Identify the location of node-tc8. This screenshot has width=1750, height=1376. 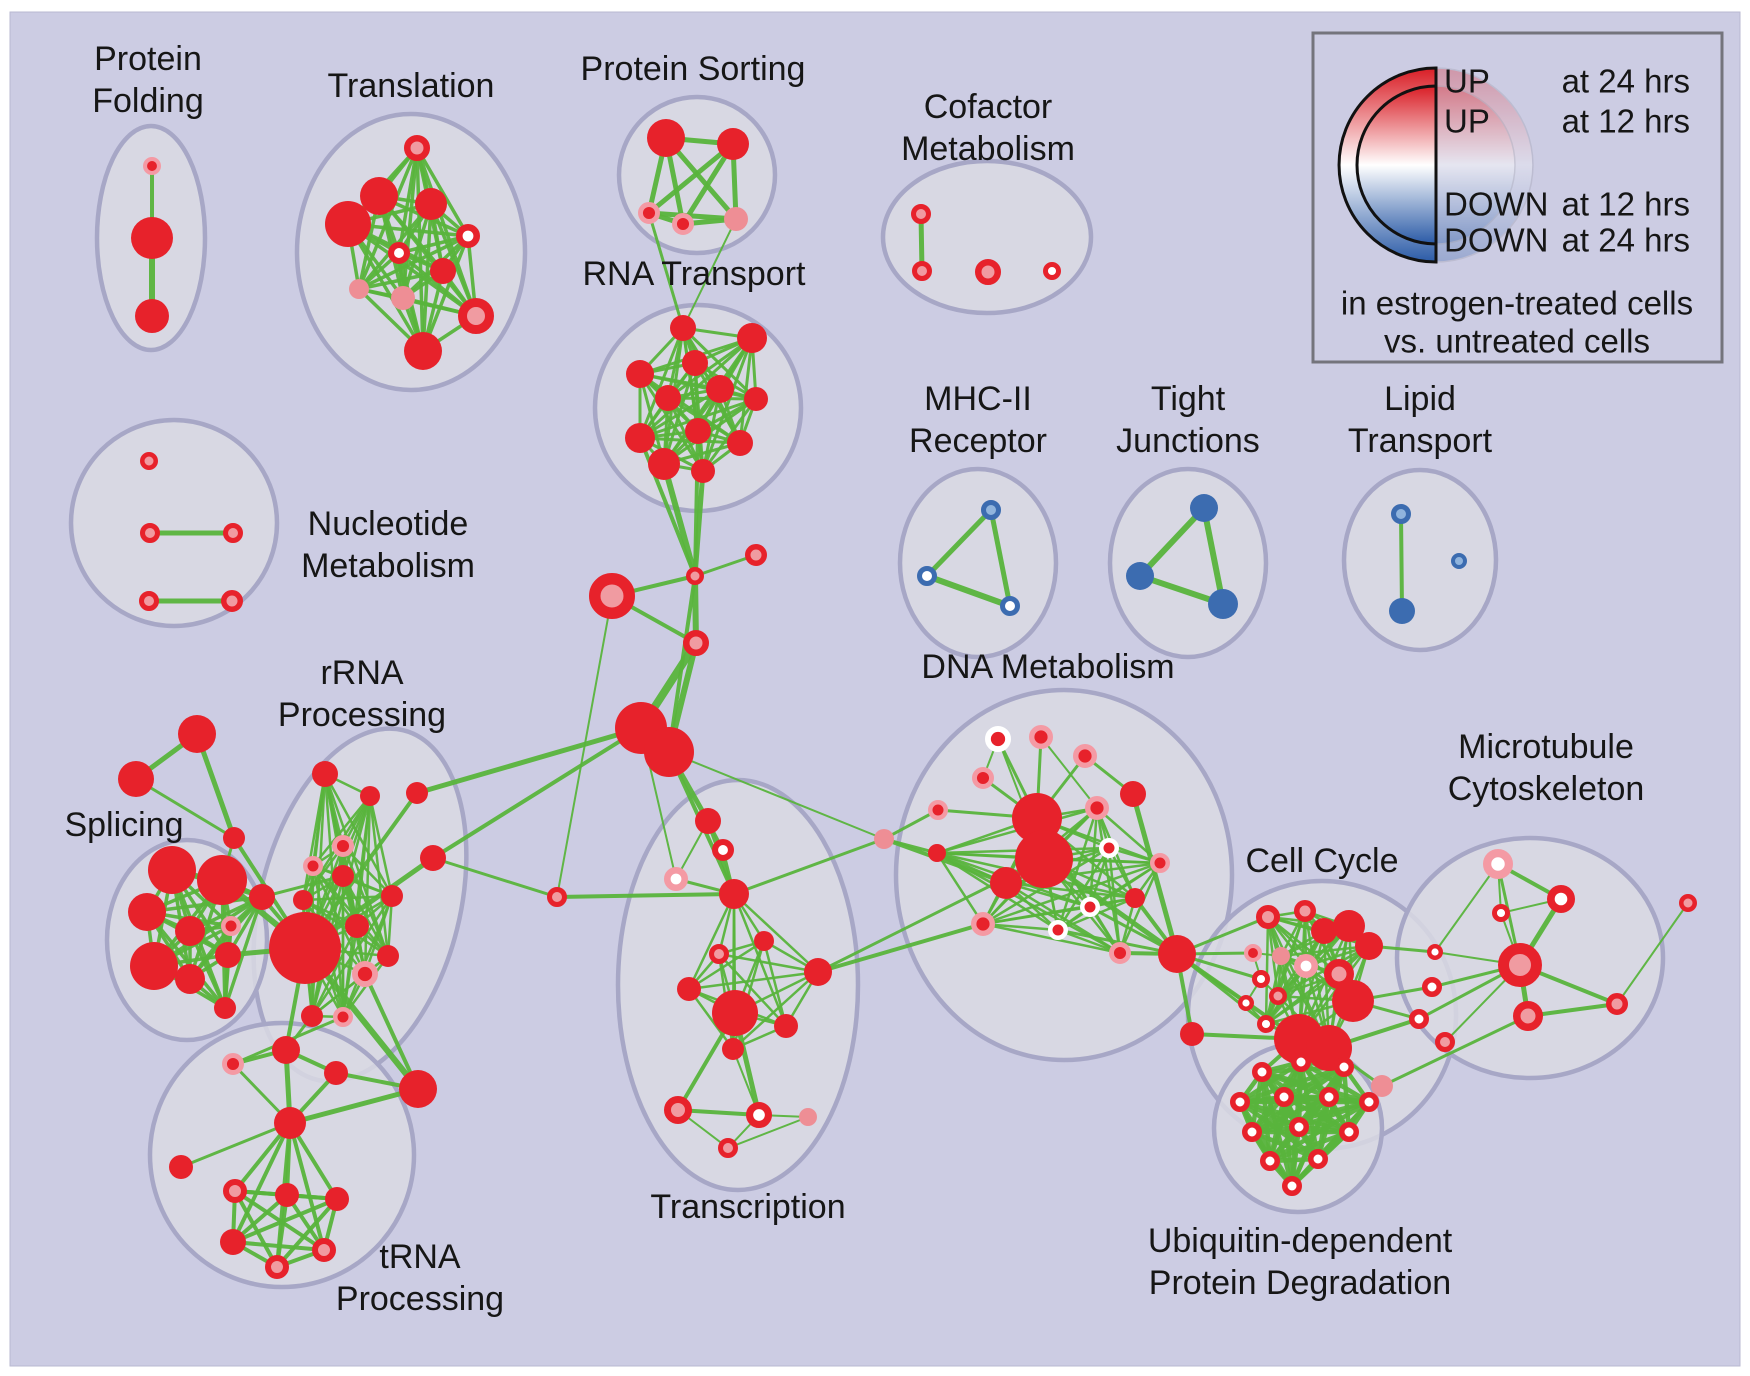
(689, 989).